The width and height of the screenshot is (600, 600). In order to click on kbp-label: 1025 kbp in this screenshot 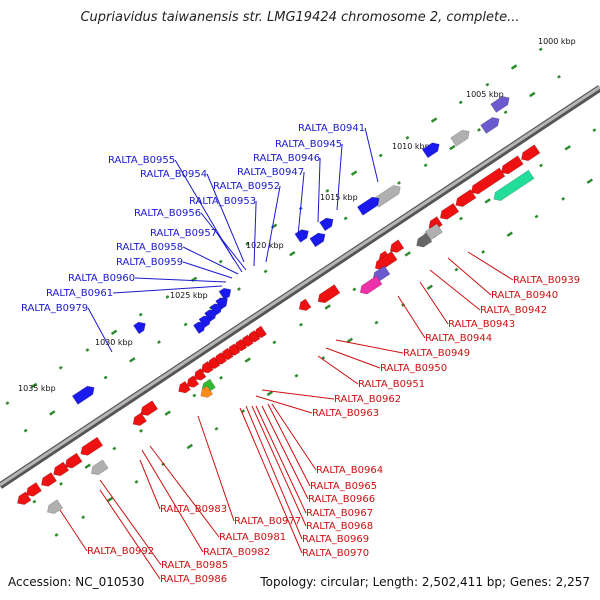, I will do `click(189, 295)`.